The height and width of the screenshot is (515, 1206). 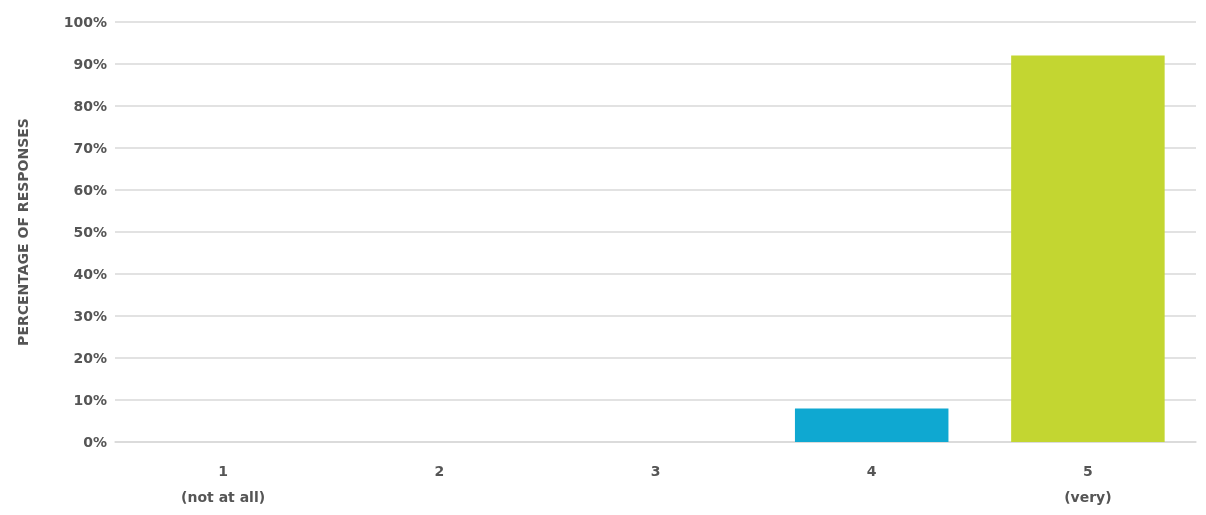 I want to click on y-tick-label: 40%, so click(x=90, y=274).